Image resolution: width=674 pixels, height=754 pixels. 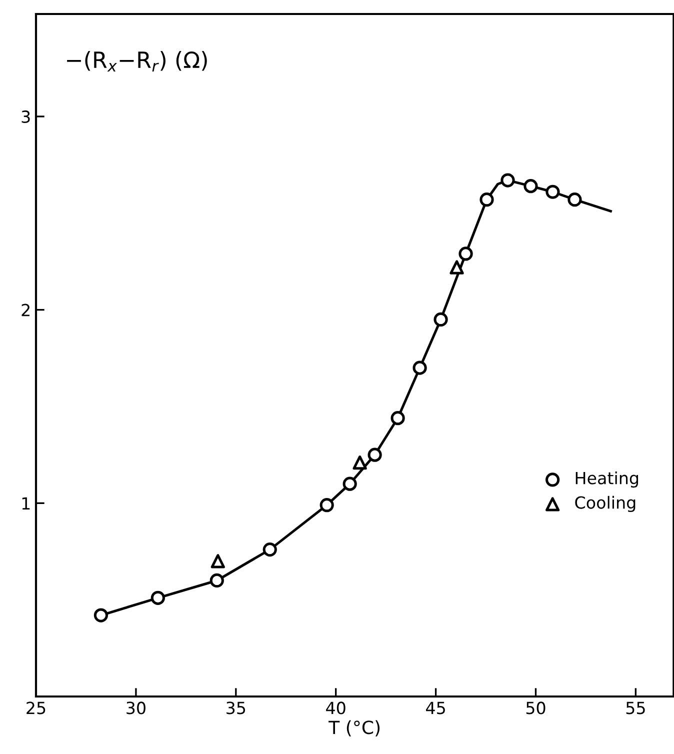 I want to click on legend-label: Heating, so click(x=607, y=479).